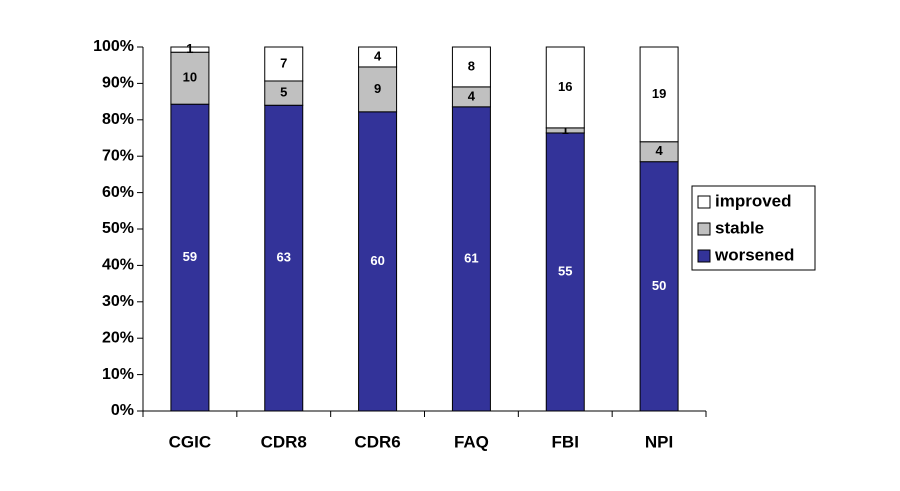 The width and height of the screenshot is (900, 491). I want to click on value-label: 55, so click(565, 270).